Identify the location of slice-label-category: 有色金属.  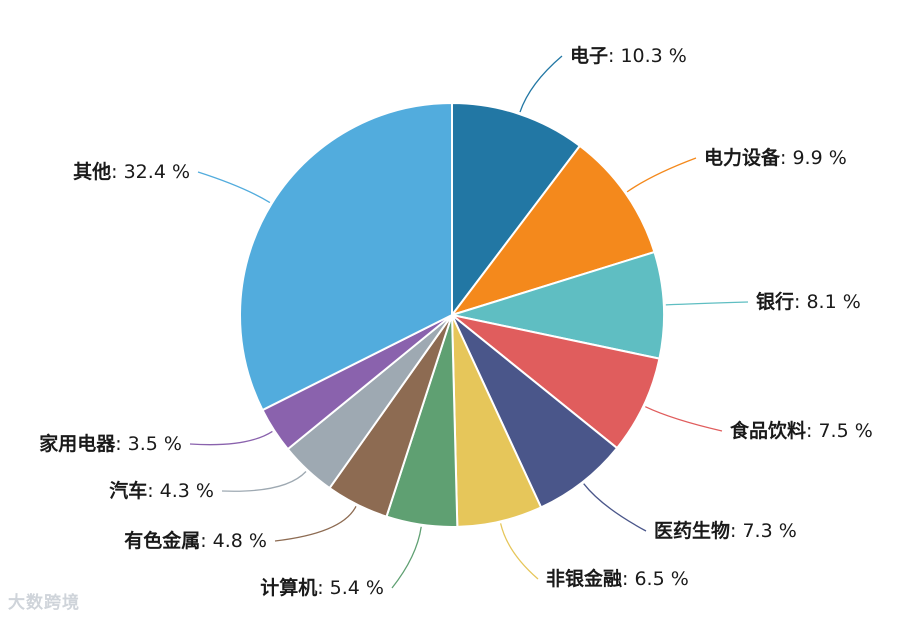
(162, 540).